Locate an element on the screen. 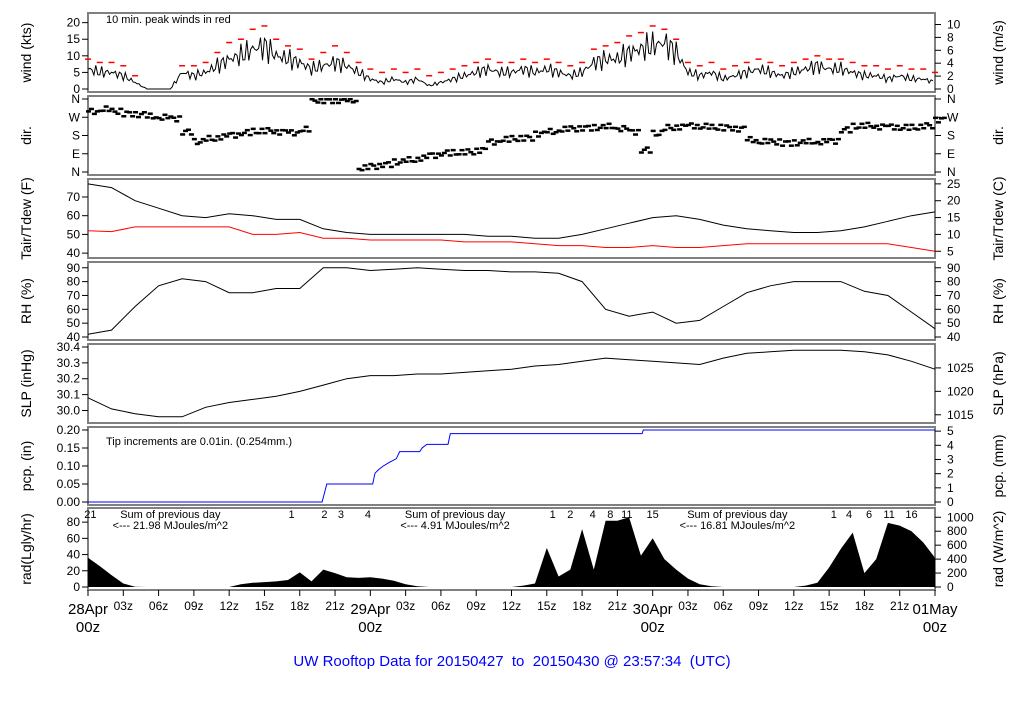  y-tick-label: 20 is located at coordinates (74, 23).